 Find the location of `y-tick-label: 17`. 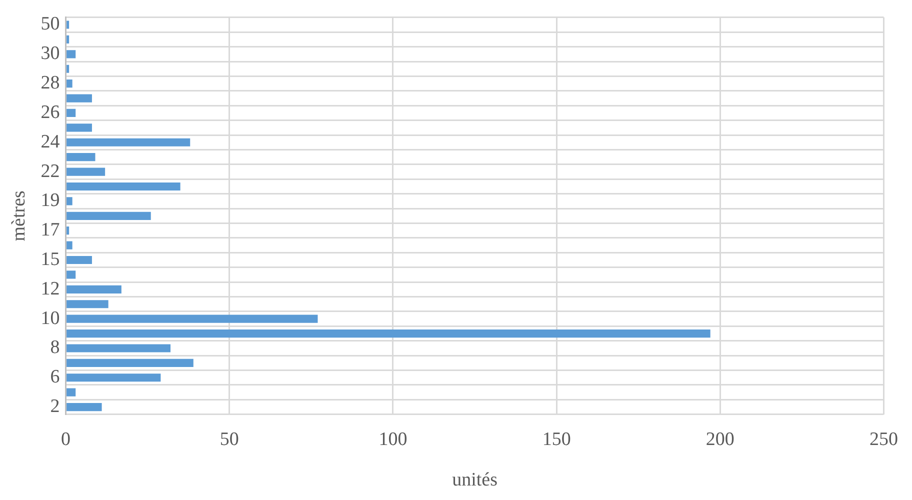

y-tick-label: 17 is located at coordinates (50, 230).